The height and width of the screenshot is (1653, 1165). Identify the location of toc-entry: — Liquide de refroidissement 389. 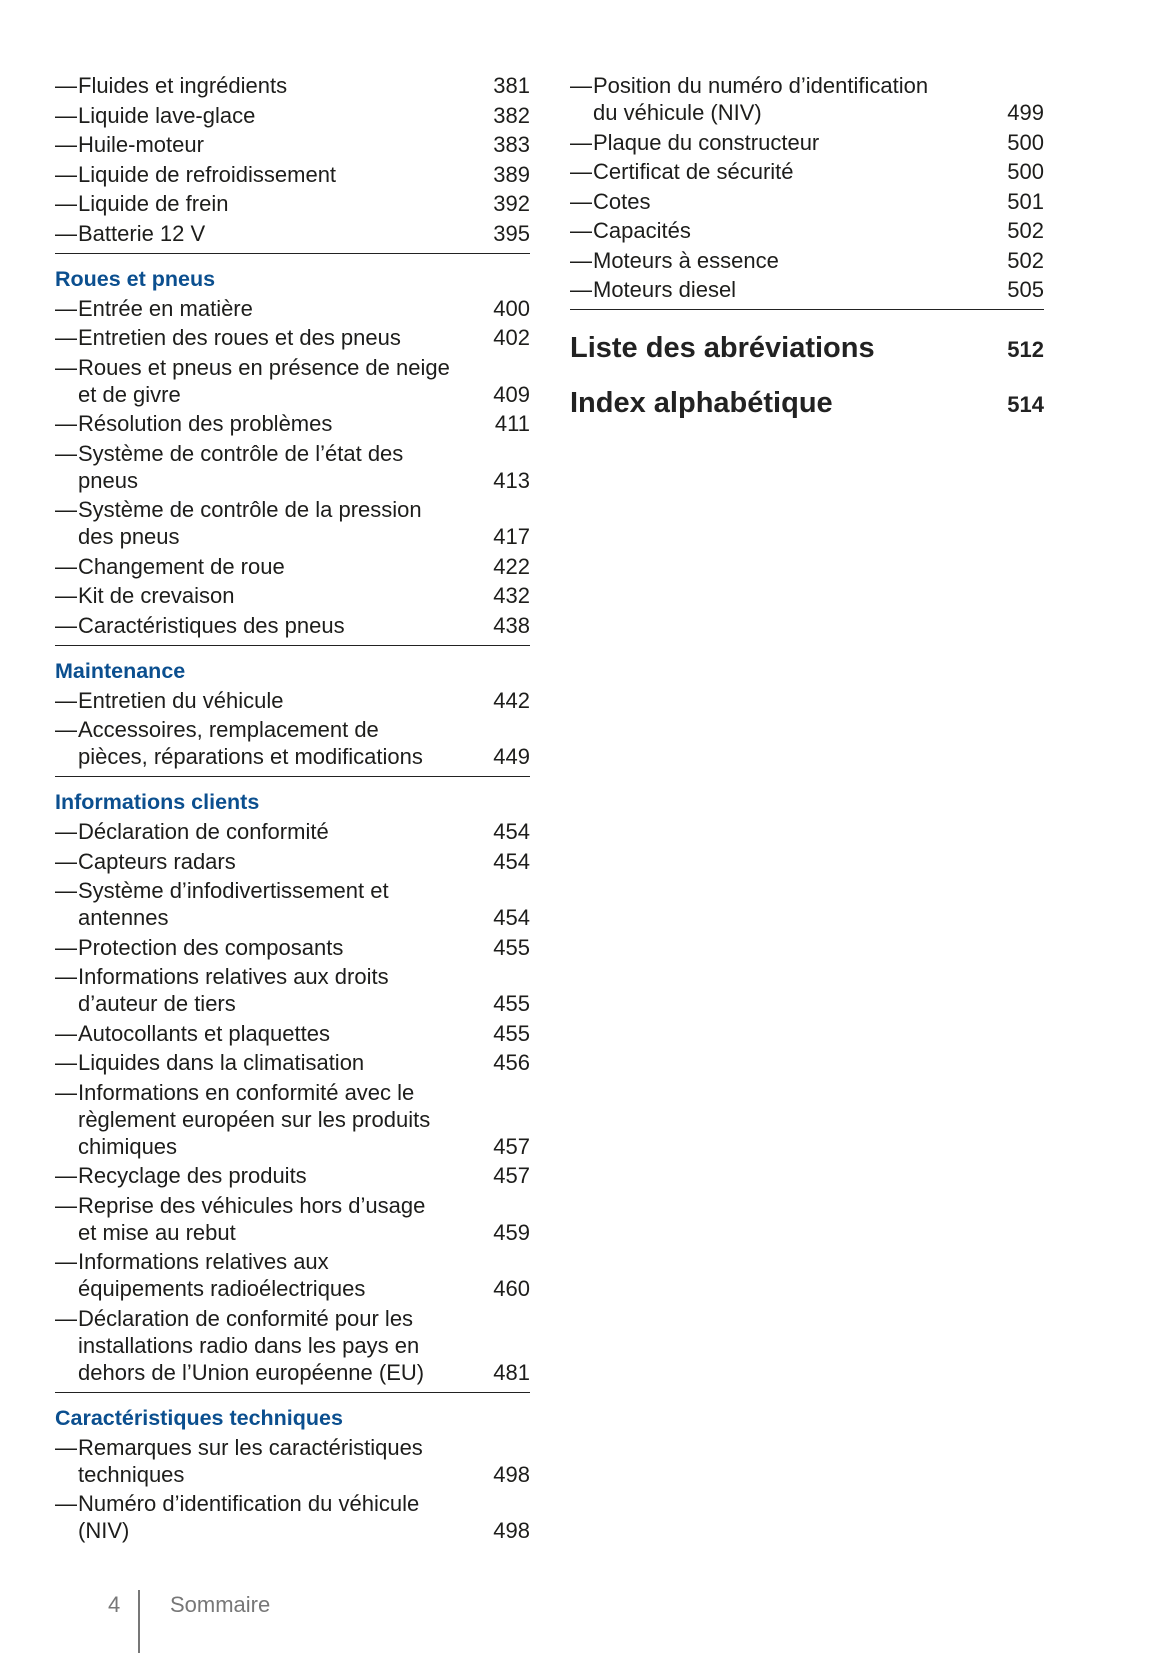
(292, 174).